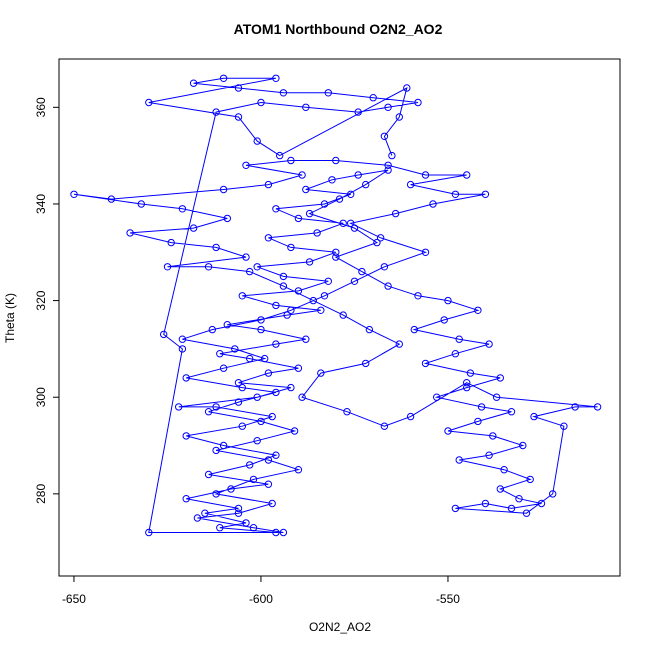  Describe the element at coordinates (46, 300) in the screenshot. I see `y-axis: 280 300 320 340 360` at that location.